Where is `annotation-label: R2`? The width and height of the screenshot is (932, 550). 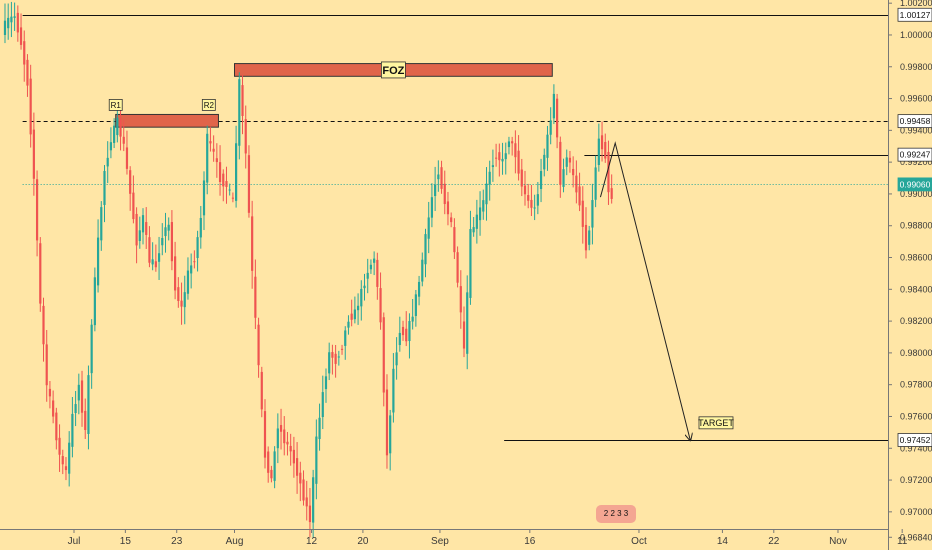 annotation-label: R2 is located at coordinates (209, 105).